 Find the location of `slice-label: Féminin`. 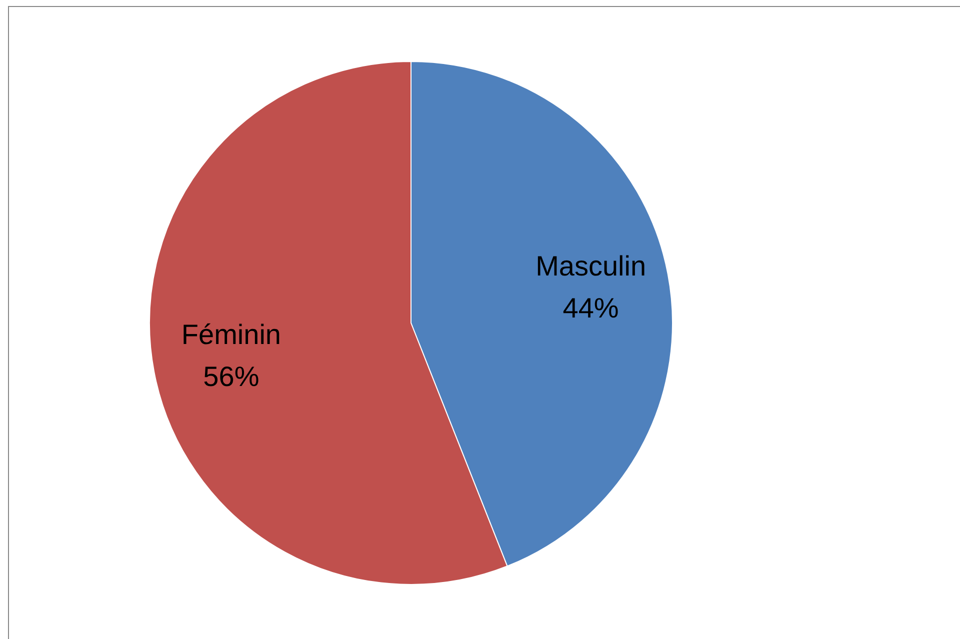

slice-label: Féminin is located at coordinates (231, 334).